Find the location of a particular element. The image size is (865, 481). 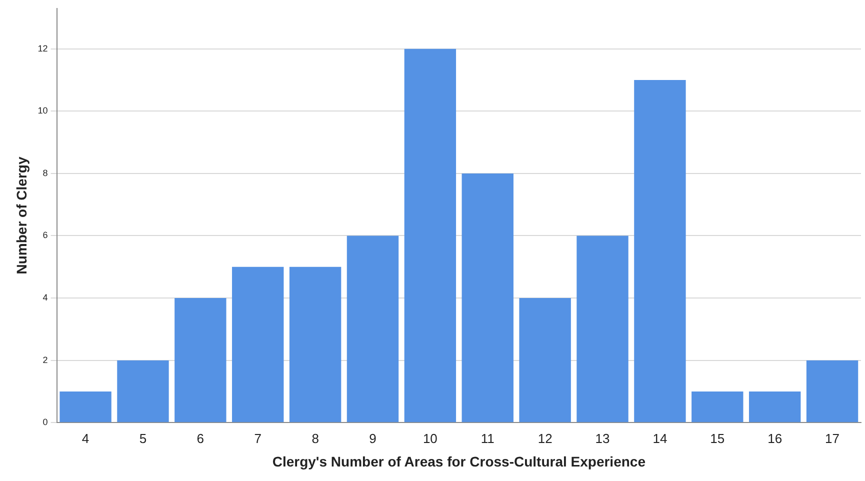

y-tick-label: 2 is located at coordinates (45, 359).